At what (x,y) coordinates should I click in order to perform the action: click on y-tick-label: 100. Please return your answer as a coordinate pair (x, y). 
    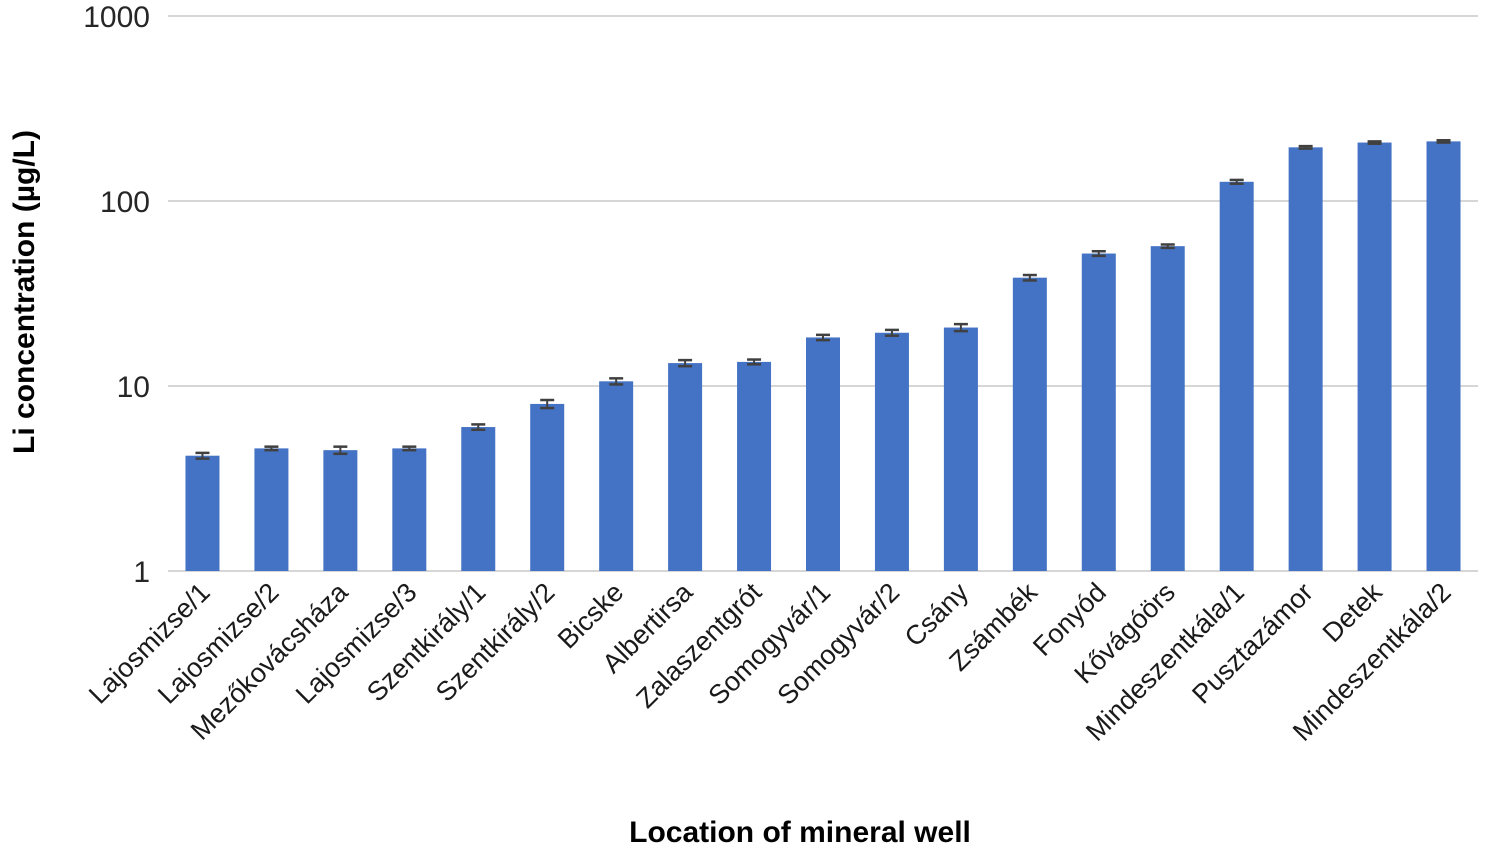
    Looking at the image, I should click on (125, 202).